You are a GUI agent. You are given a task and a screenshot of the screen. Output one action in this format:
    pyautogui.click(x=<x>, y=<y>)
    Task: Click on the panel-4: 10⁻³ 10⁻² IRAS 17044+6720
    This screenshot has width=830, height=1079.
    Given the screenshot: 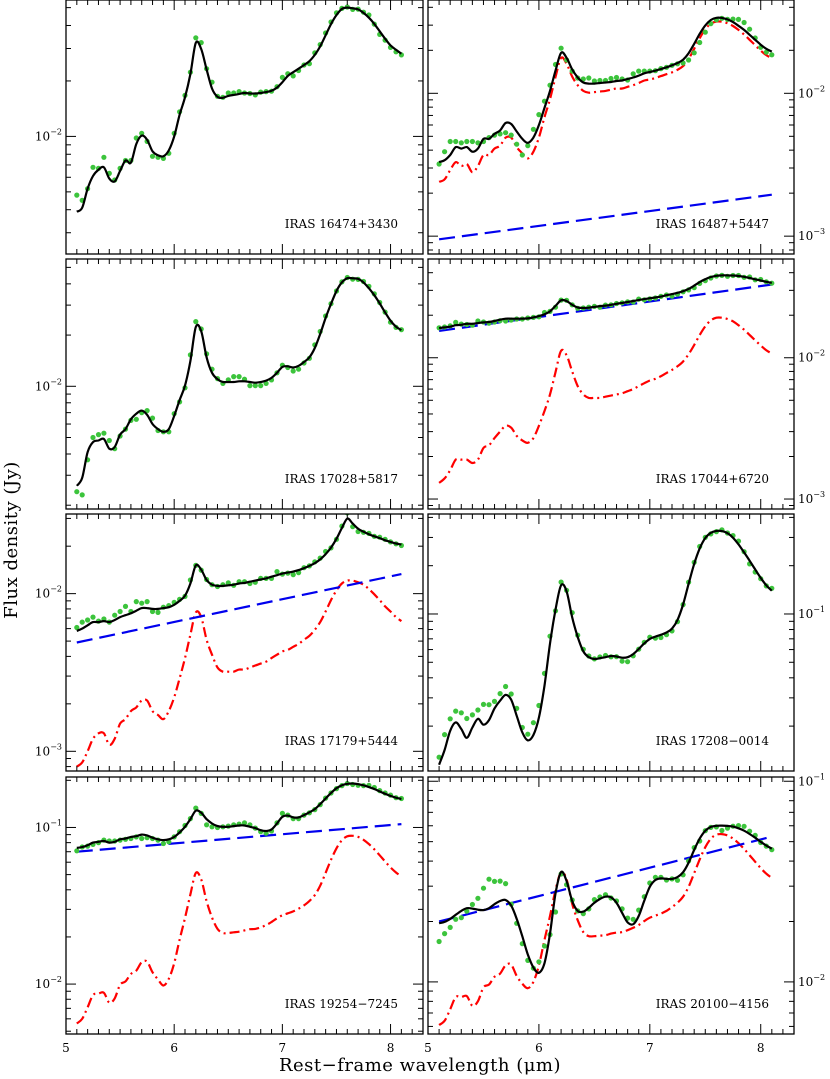 What is the action you would take?
    pyautogui.click(x=626, y=384)
    